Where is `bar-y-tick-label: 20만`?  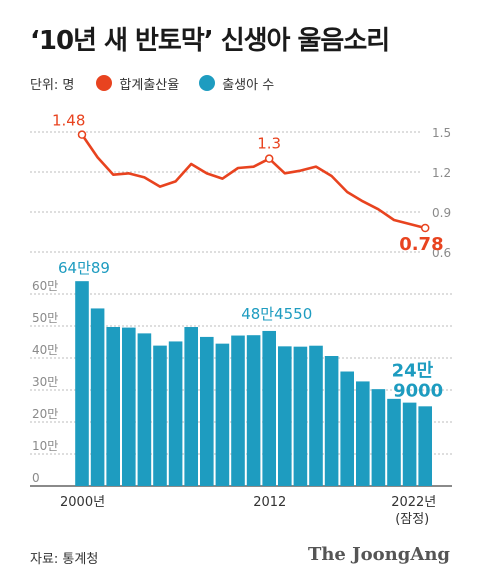
bar-y-tick-label: 20만 is located at coordinates (45, 414).